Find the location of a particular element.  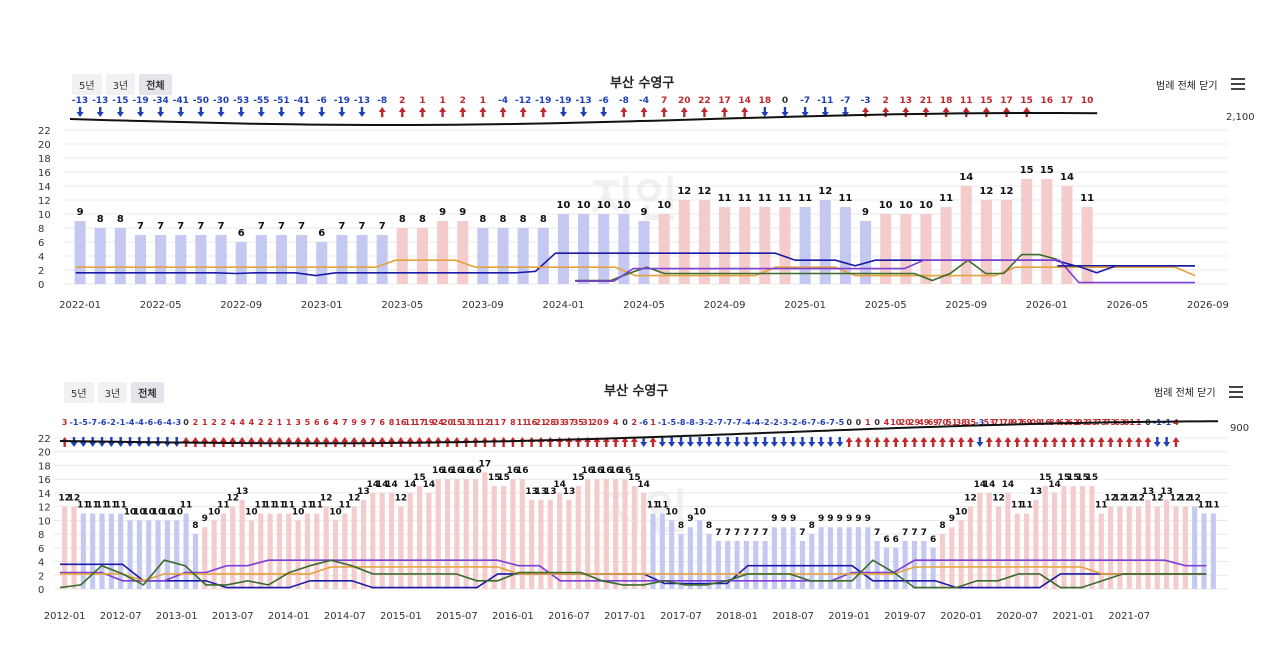

change-label: 18 is located at coordinates (765, 101).